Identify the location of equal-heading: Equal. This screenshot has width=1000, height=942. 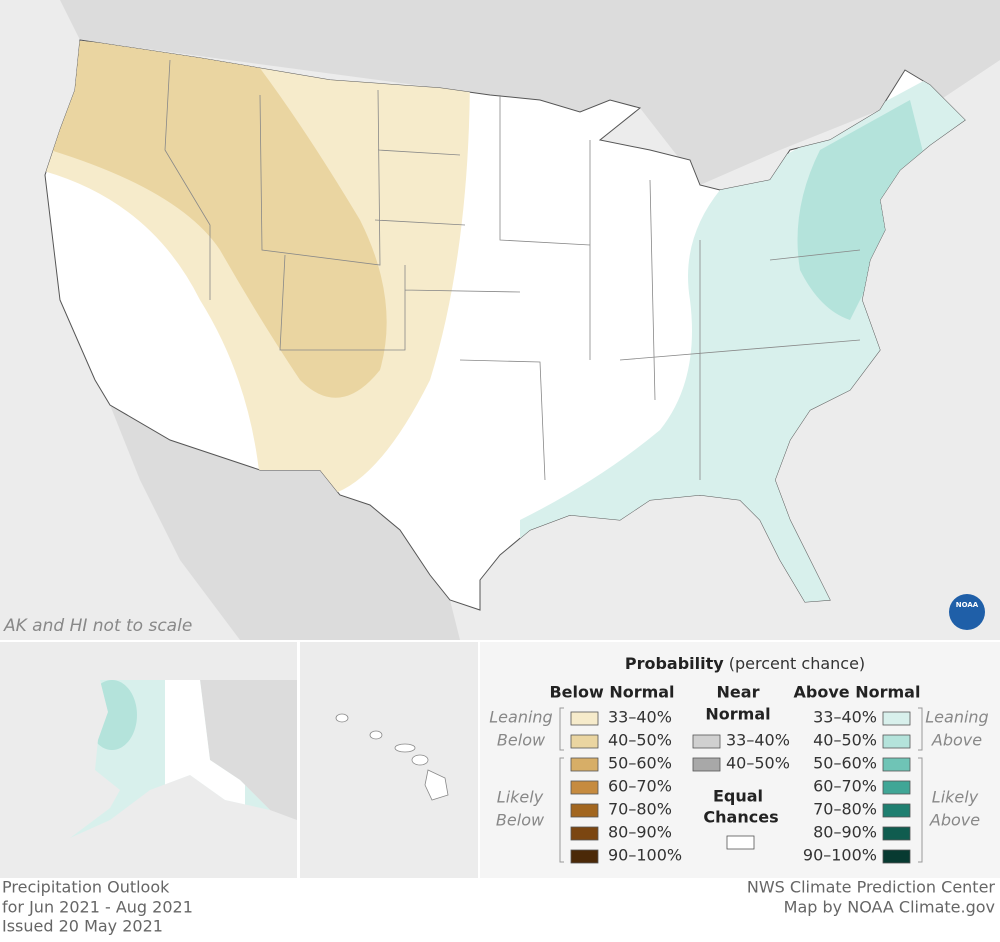
(738, 796).